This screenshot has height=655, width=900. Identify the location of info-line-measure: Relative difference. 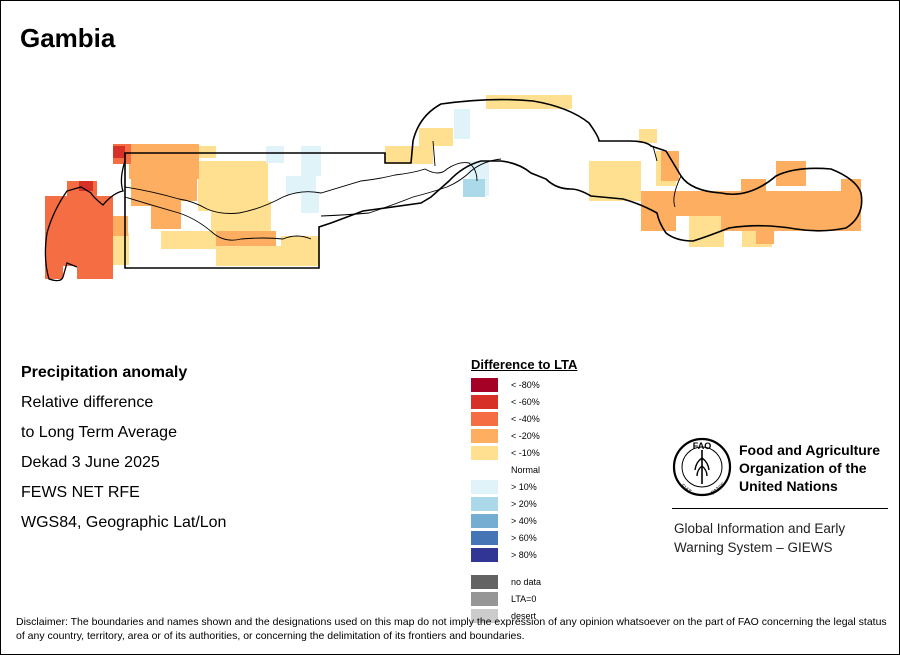
(87, 402).